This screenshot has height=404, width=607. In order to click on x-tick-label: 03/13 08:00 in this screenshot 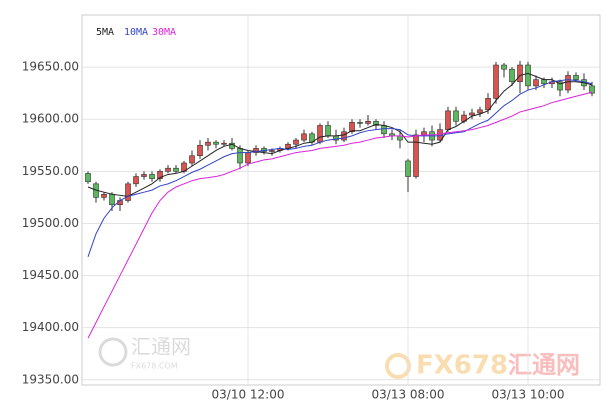, I will do `click(408, 395)`.